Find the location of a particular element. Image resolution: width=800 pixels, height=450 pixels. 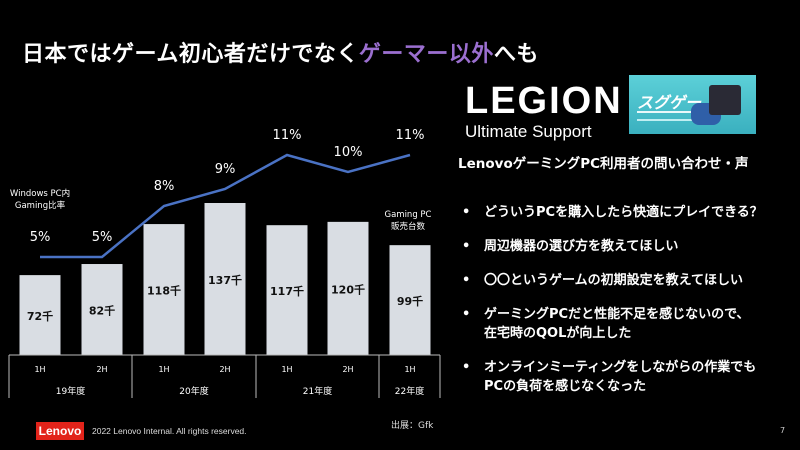

question-item: • どういうPCを購入したら快適にプレイできる？ is located at coordinates (612, 212).